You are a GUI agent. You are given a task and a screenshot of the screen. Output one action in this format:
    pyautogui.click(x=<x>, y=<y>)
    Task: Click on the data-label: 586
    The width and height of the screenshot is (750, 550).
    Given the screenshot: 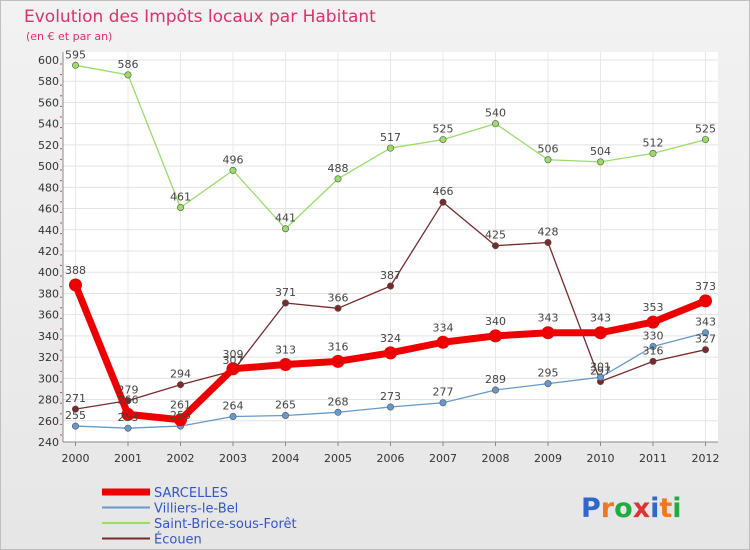 What is the action you would take?
    pyautogui.click(x=128, y=64)
    